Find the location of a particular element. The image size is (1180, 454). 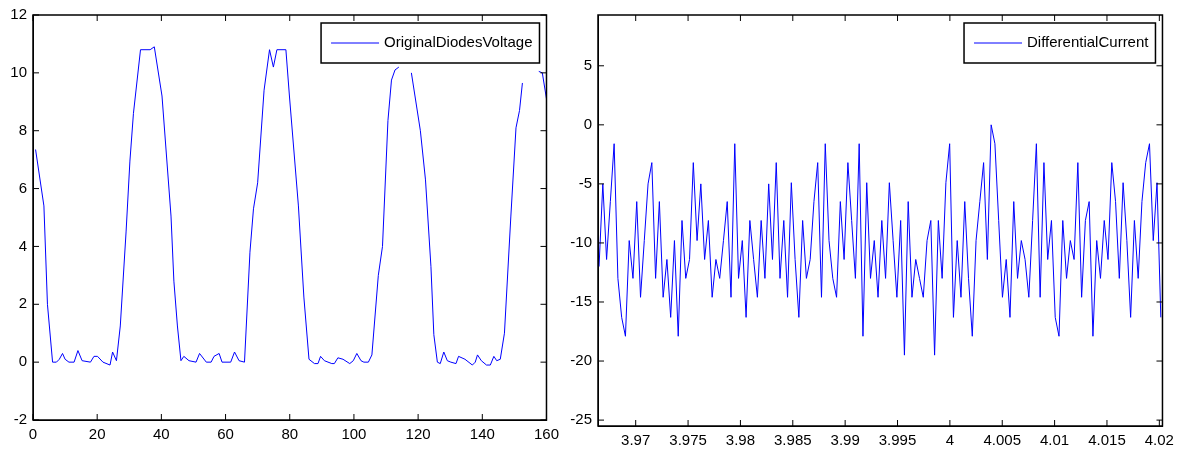

x-tick-label: 120 is located at coordinates (418, 434).